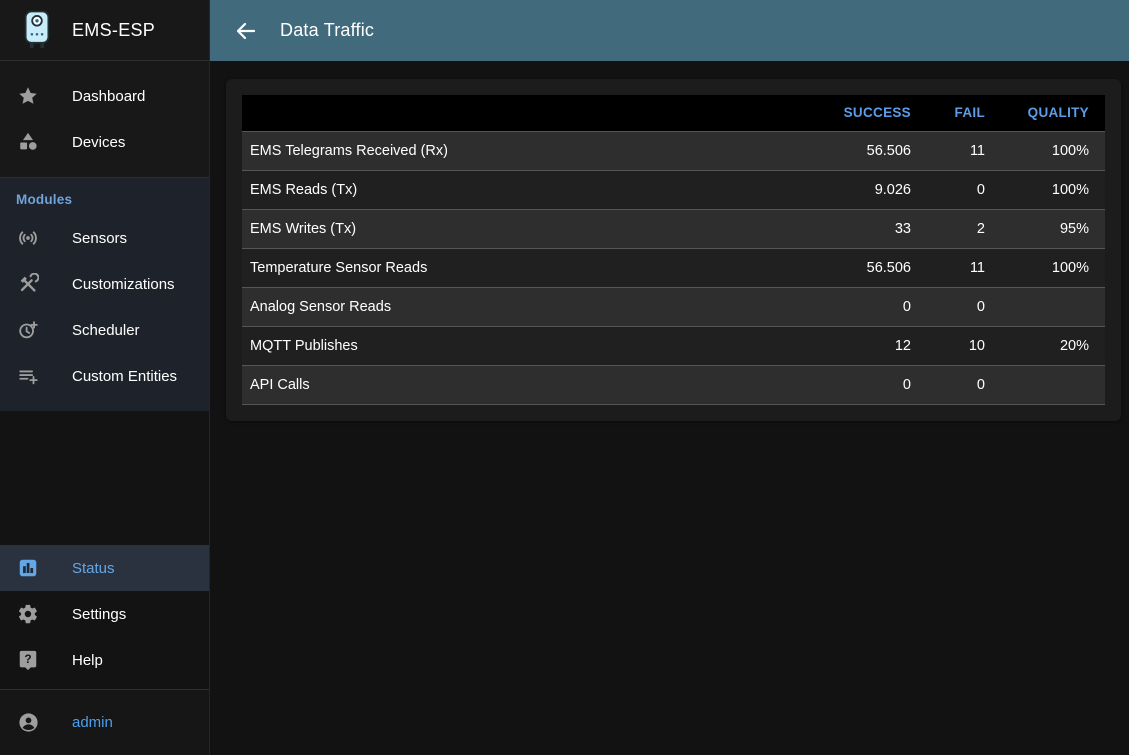 This screenshot has width=1129, height=755. Describe the element at coordinates (524, 268) in the screenshot. I see `row-label: Temperature Sensor Reads` at that location.